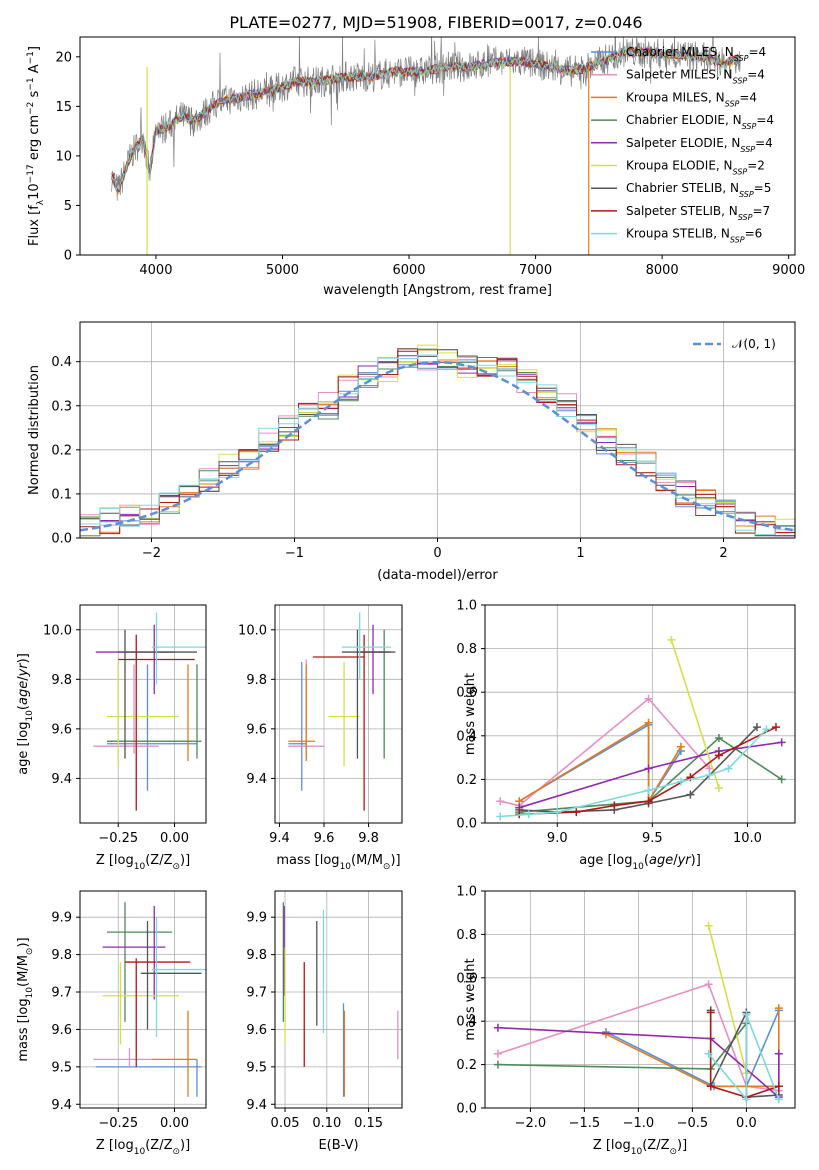 The width and height of the screenshot is (819, 1170). I want to click on x-tick-label: 0.05, so click(285, 1123).